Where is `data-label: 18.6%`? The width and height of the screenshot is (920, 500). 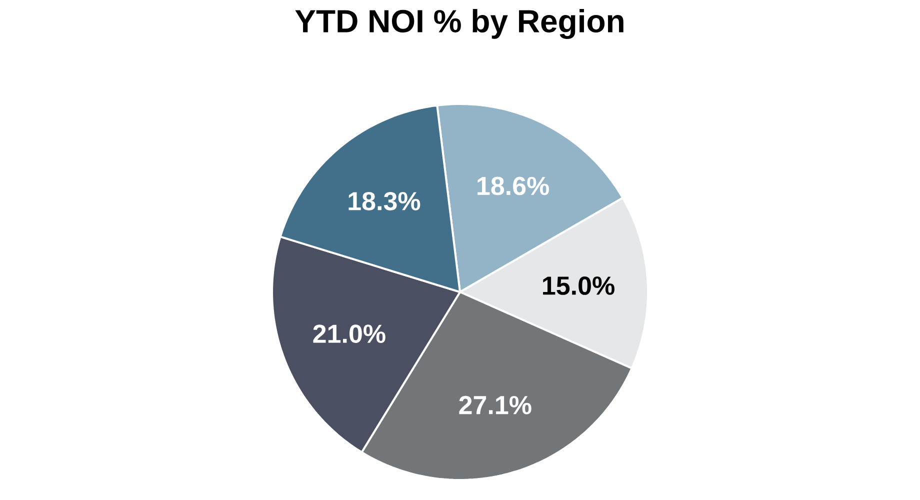 data-label: 18.6% is located at coordinates (513, 186).